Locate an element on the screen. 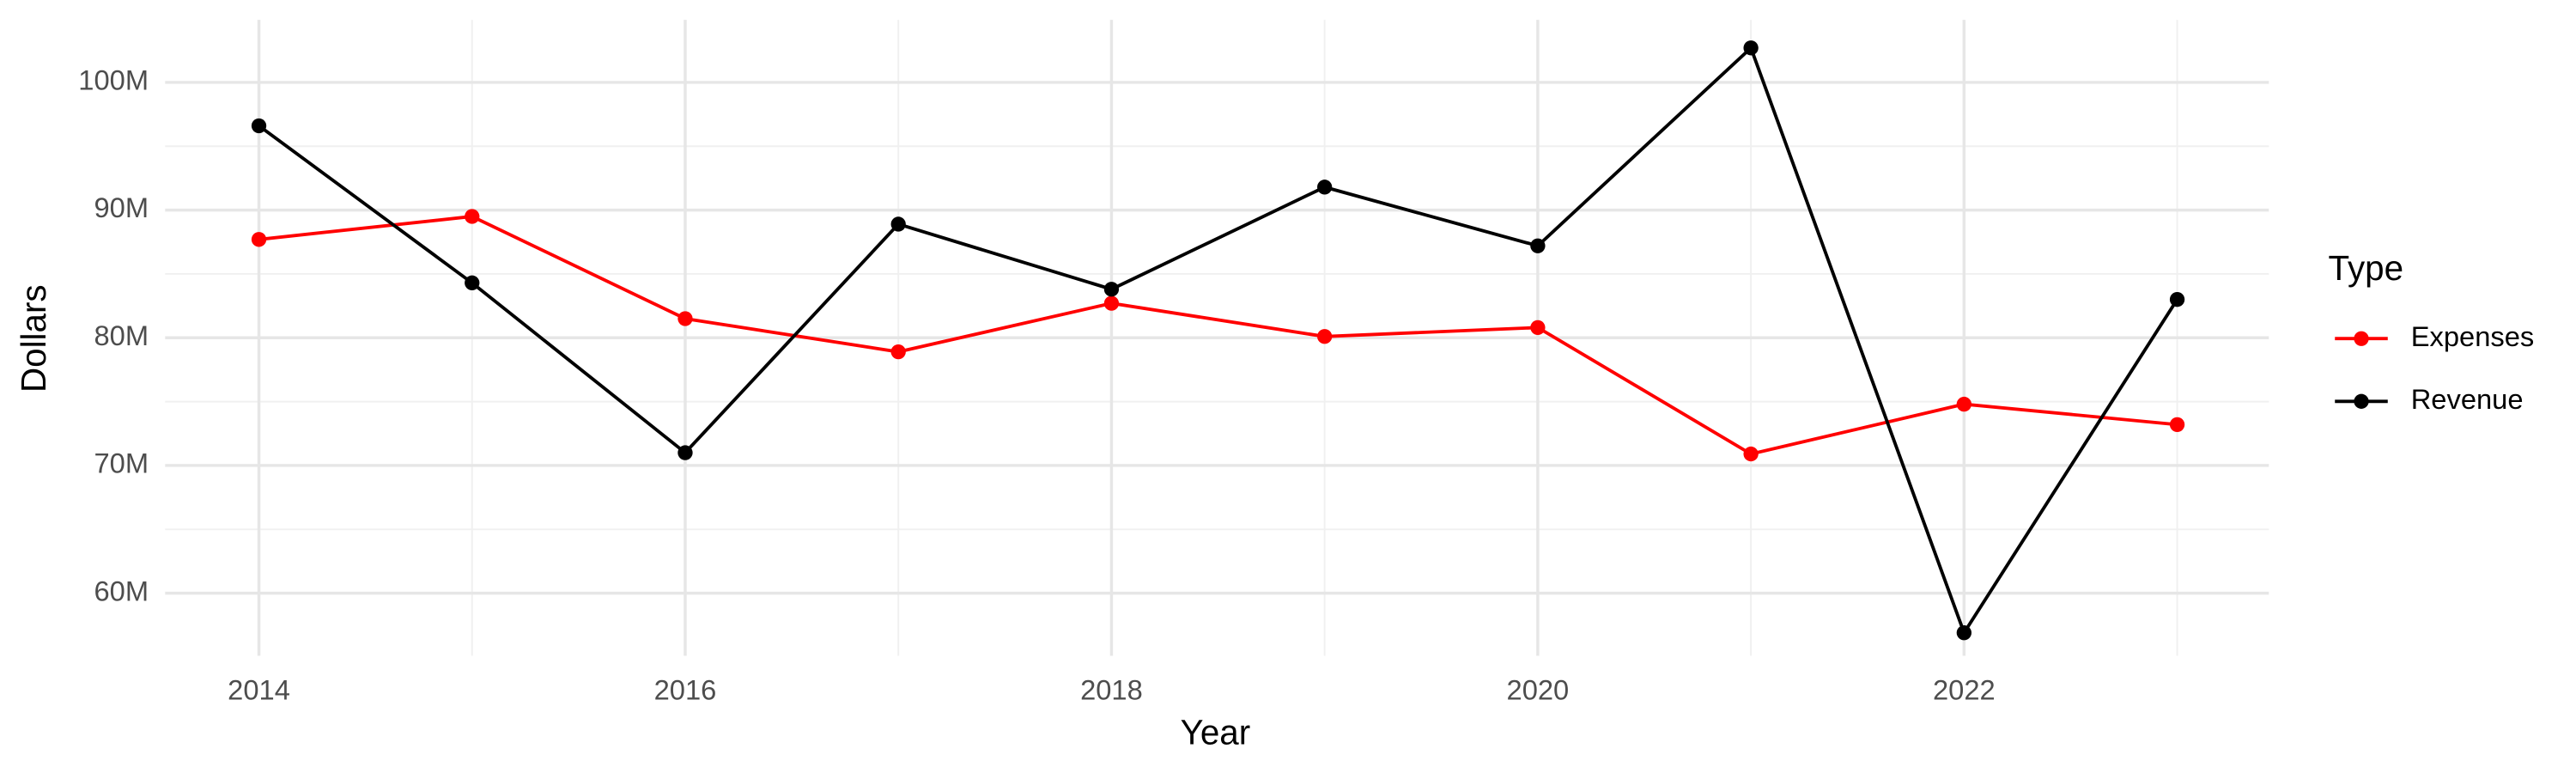  legend-title: Type is located at coordinates (2367, 268).